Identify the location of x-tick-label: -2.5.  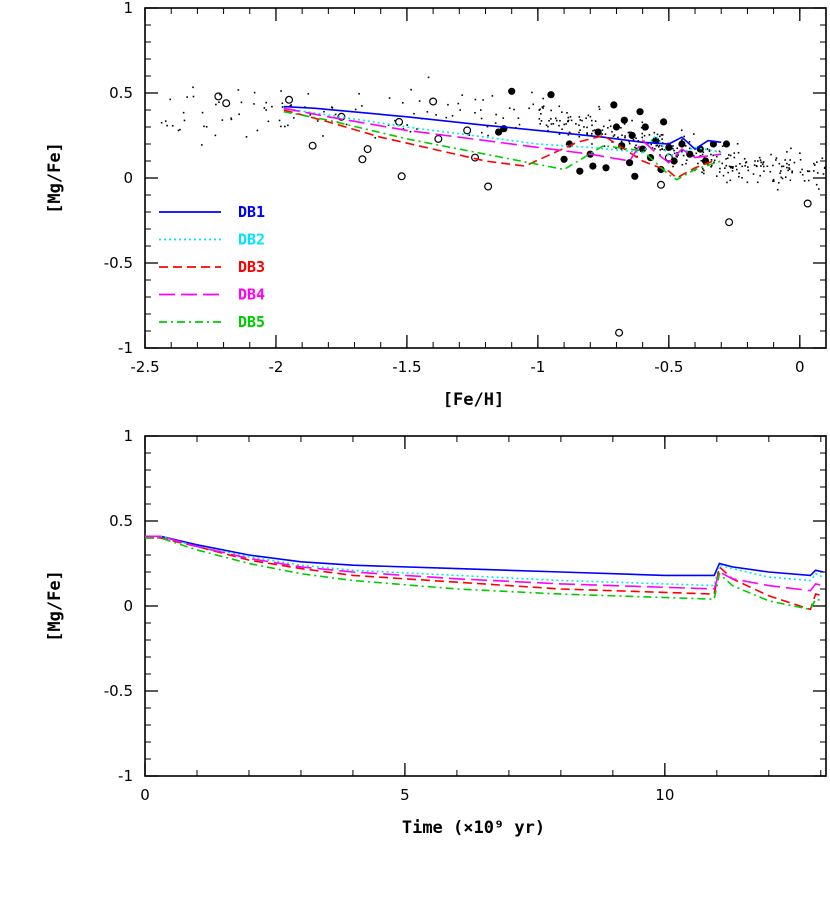
(144, 367).